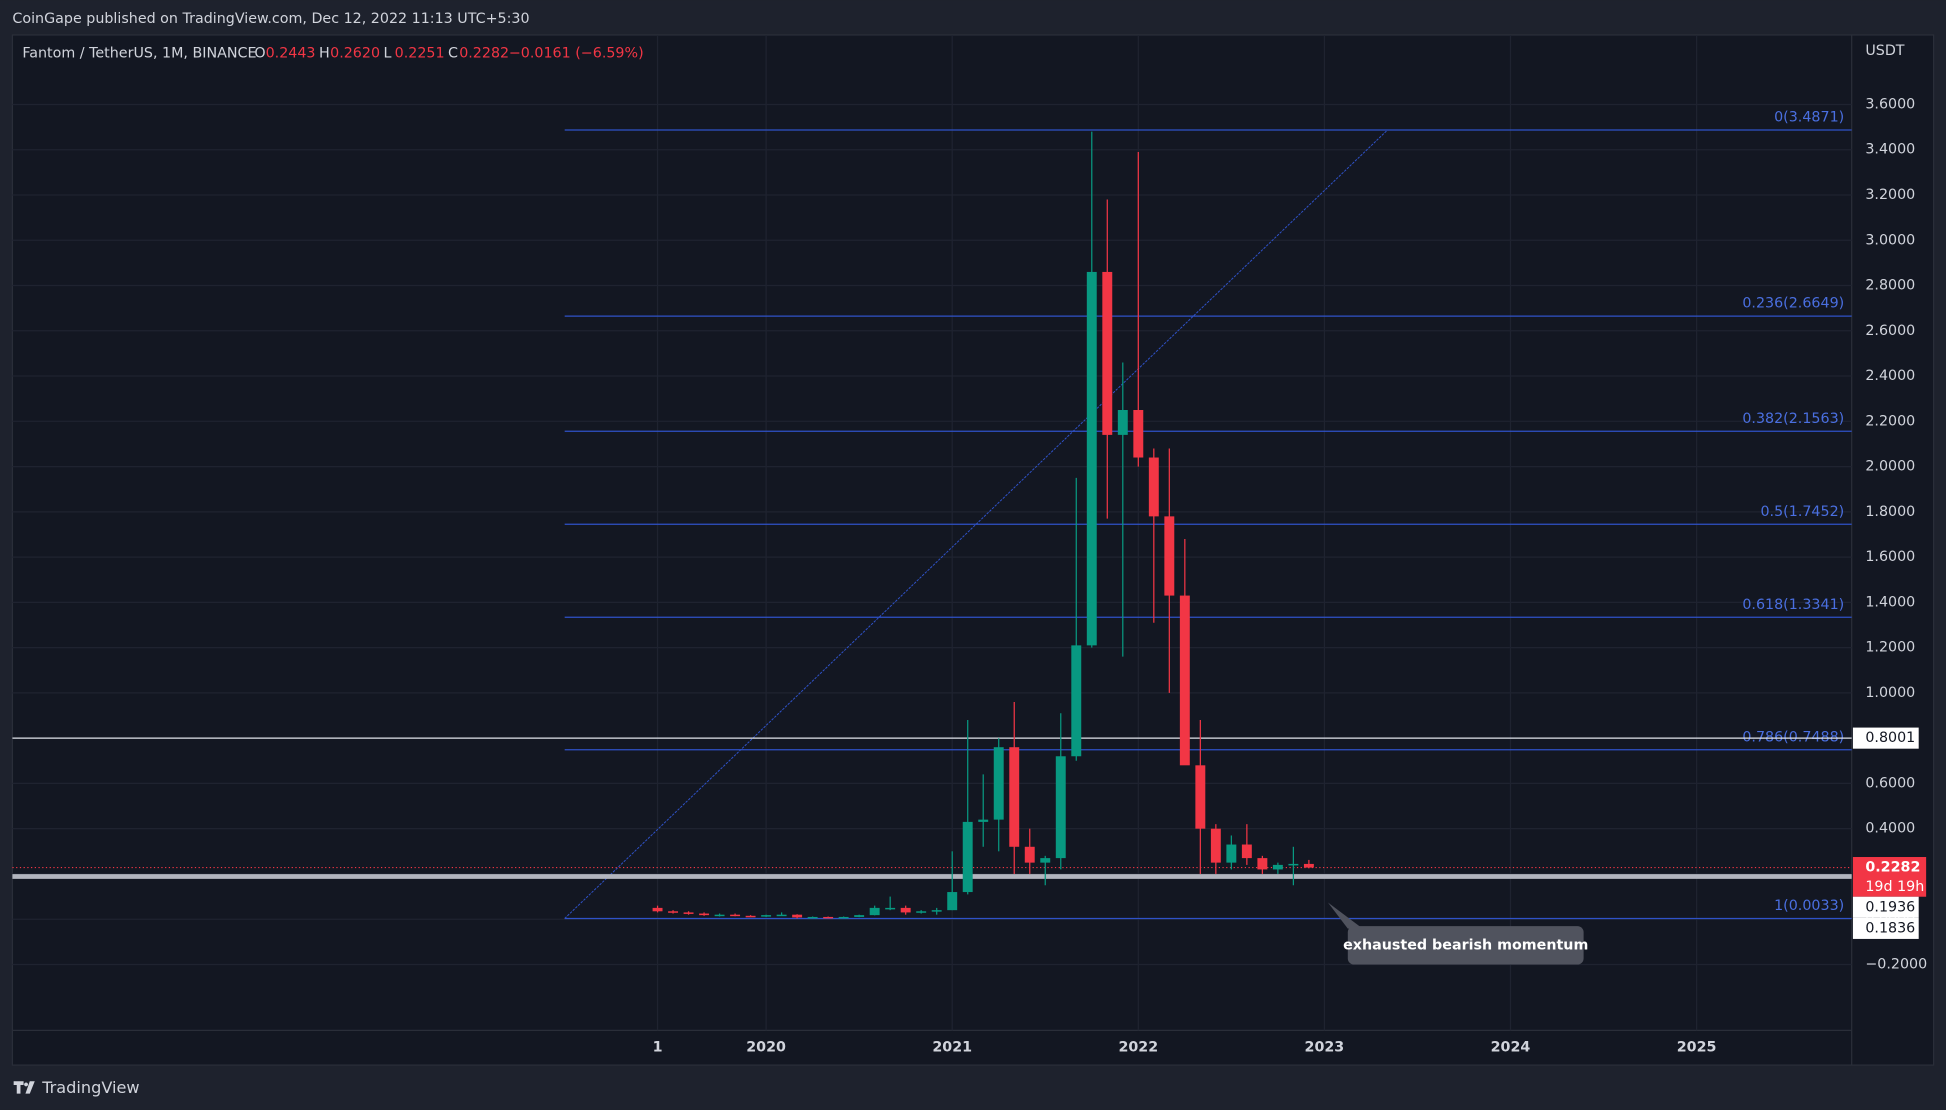 This screenshot has width=1946, height=1110. Describe the element at coordinates (1884, 51) in the screenshot. I see `axis-unit: USDT` at that location.